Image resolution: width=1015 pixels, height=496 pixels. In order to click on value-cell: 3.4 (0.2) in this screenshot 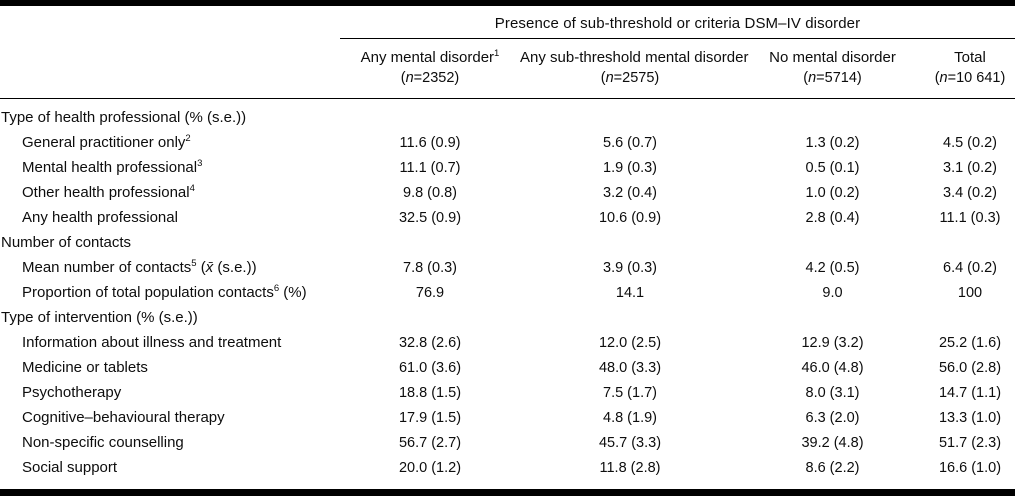, I will do `click(970, 192)`.